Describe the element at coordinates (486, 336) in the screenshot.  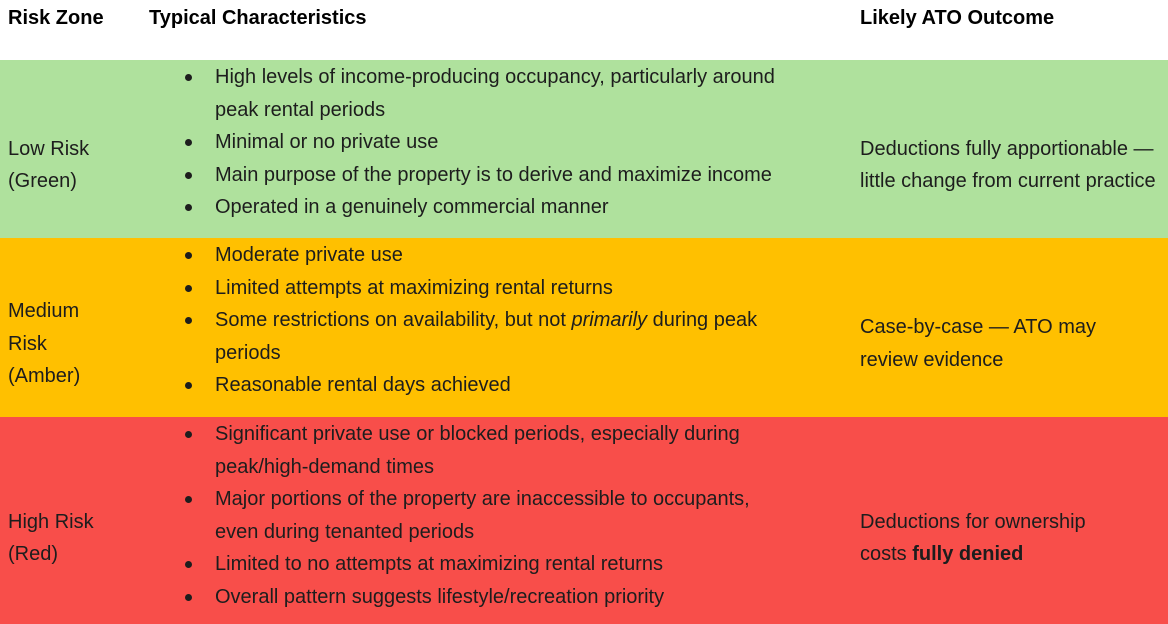
I see `characteristic-text: during peak periods` at that location.